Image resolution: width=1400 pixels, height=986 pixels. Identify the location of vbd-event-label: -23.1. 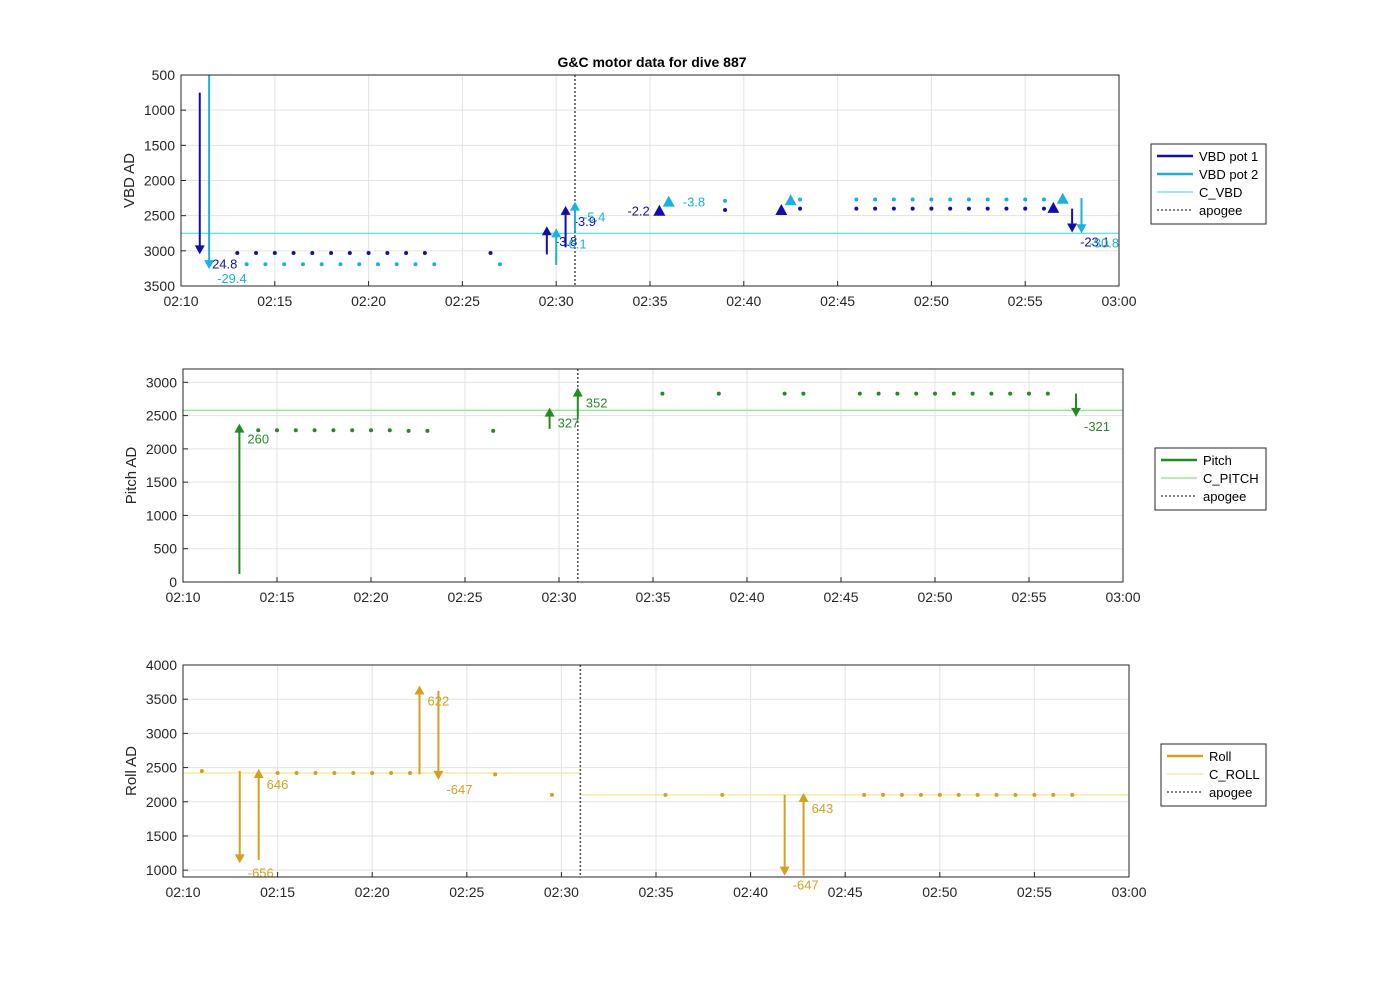
(1095, 242).